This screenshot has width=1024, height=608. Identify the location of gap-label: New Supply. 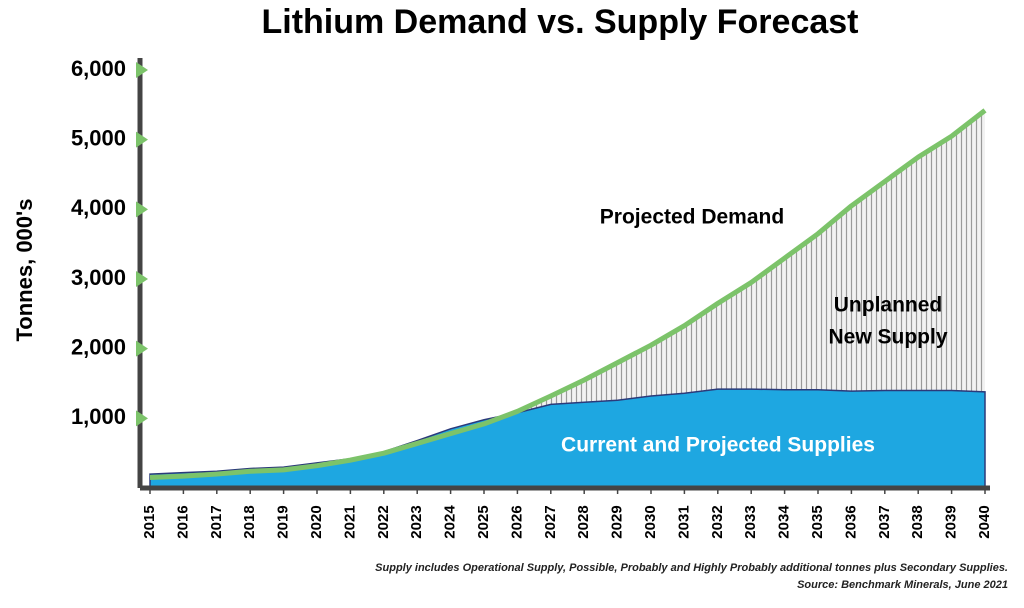
(887, 337).